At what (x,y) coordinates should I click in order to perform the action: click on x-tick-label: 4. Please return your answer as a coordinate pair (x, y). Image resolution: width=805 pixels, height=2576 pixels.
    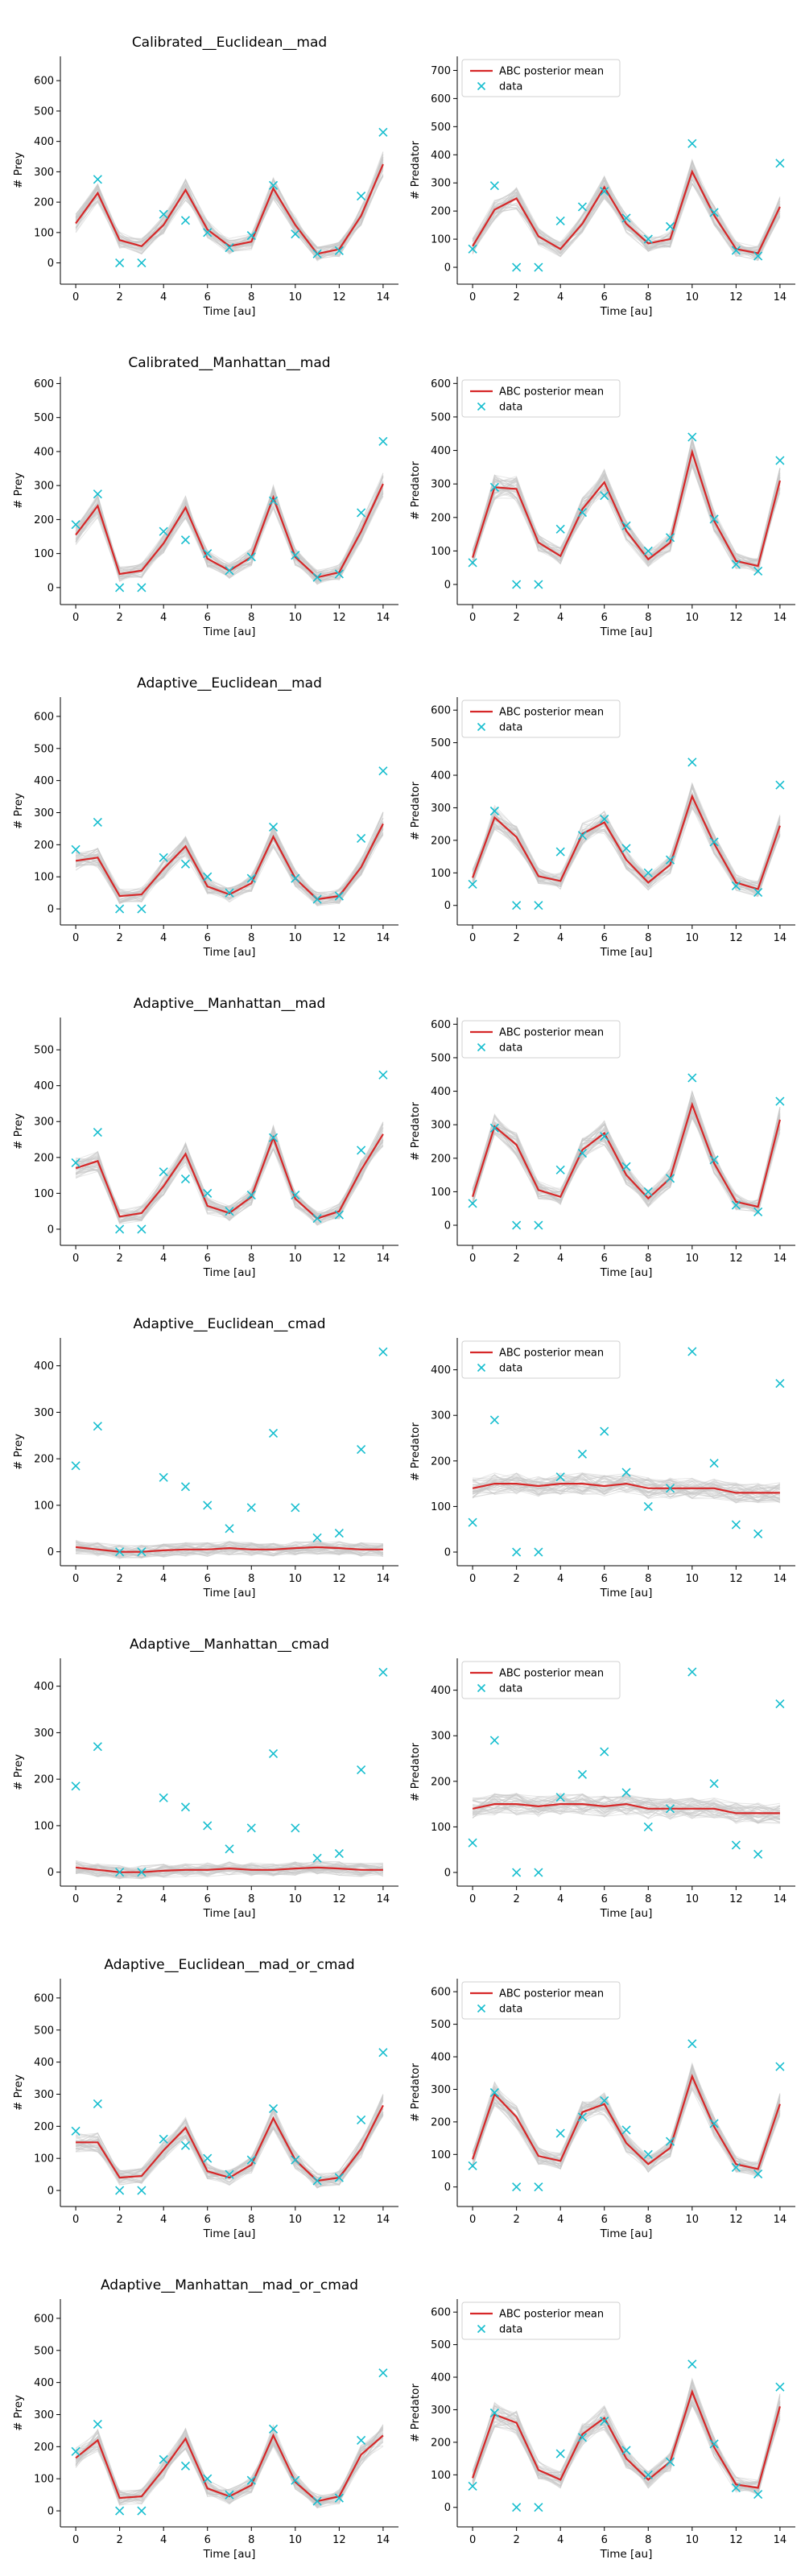
    Looking at the image, I should click on (560, 1899).